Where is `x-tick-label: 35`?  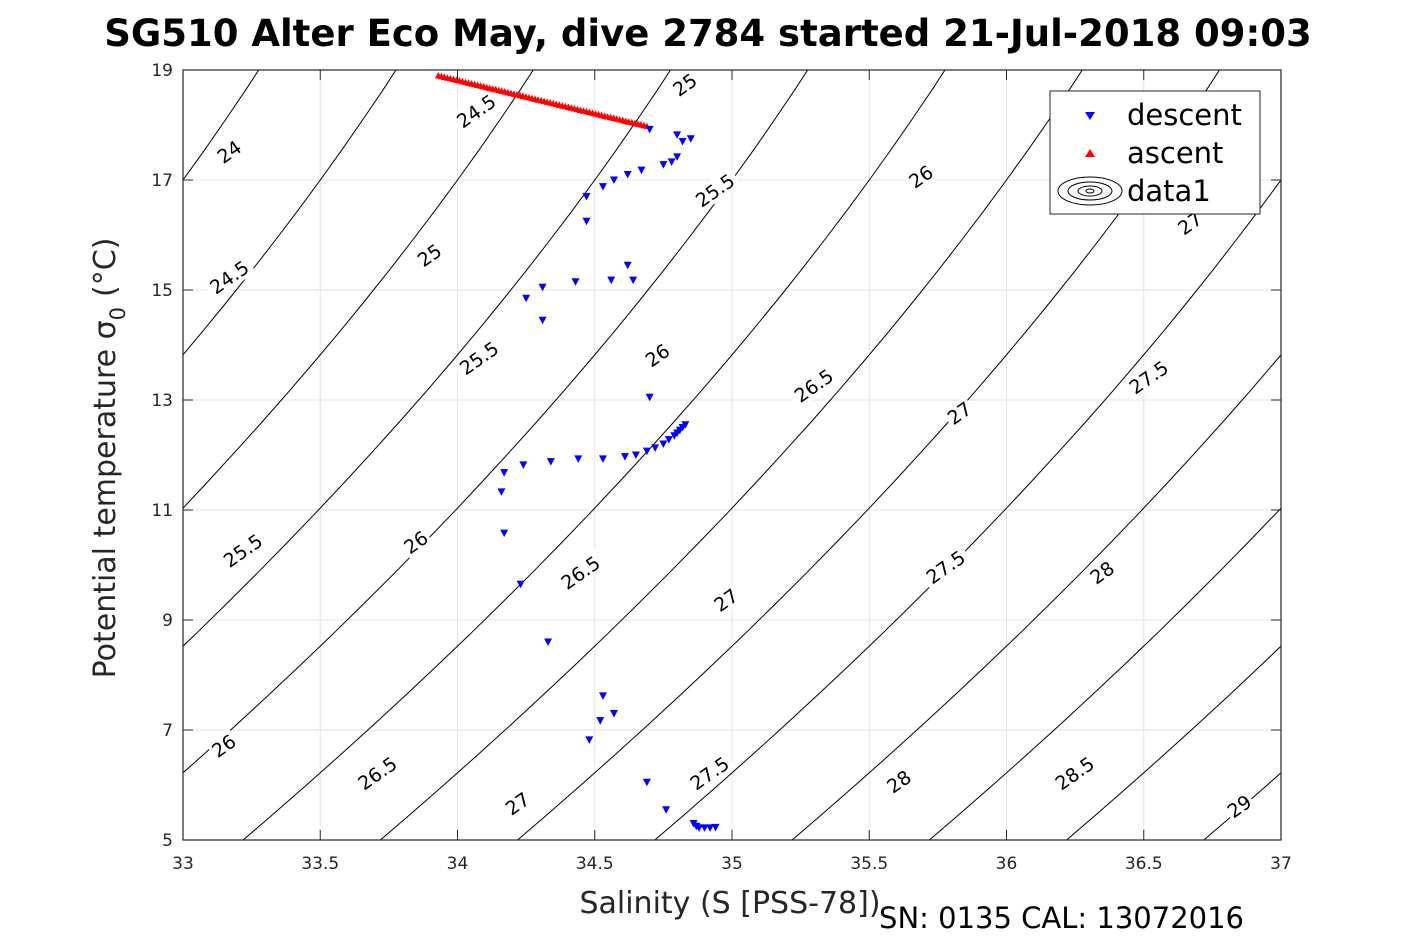
x-tick-label: 35 is located at coordinates (732, 864).